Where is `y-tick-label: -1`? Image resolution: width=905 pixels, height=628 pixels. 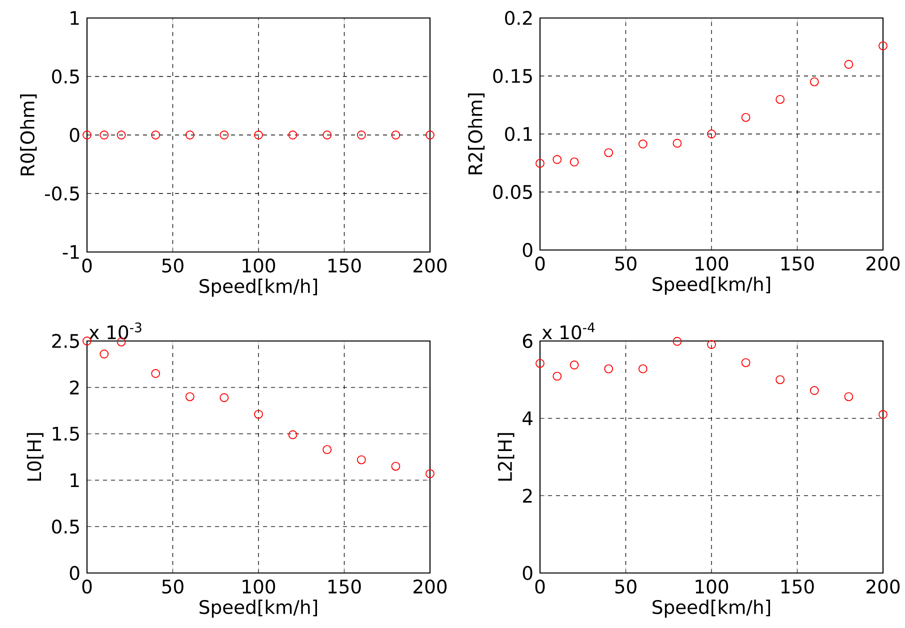 y-tick-label: -1 is located at coordinates (70, 252).